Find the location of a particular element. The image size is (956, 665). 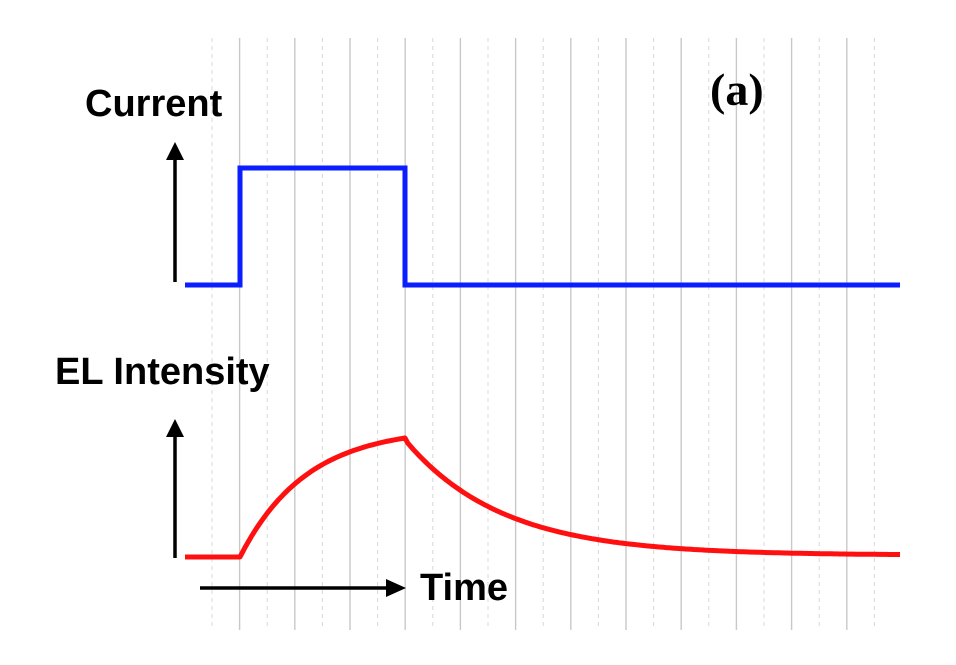

current-label: Current is located at coordinates (154, 104).